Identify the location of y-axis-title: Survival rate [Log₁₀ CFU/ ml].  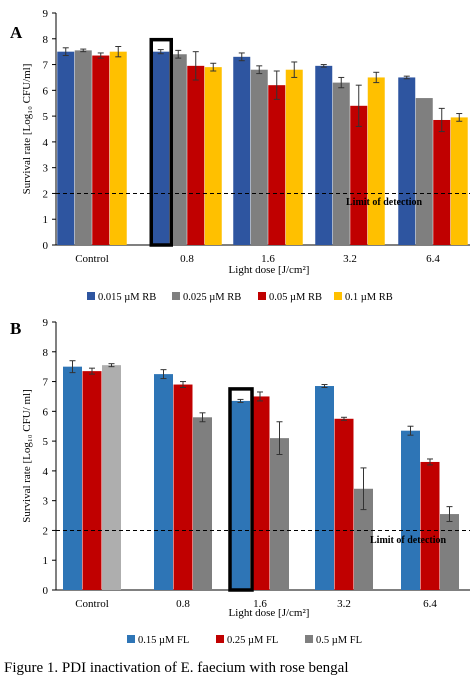
(27, 456).